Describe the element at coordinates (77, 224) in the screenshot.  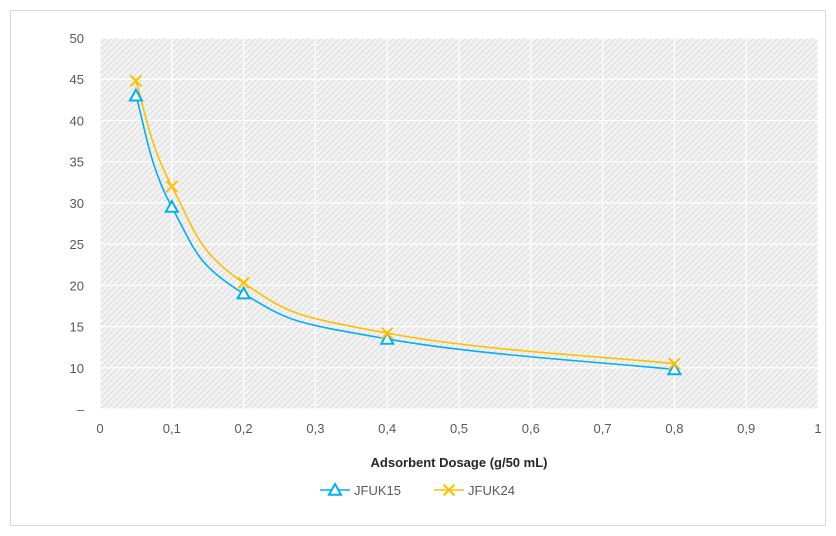
I see `y-axis-ticks: – 10 15 20 25 30 35 40 45 50` at that location.